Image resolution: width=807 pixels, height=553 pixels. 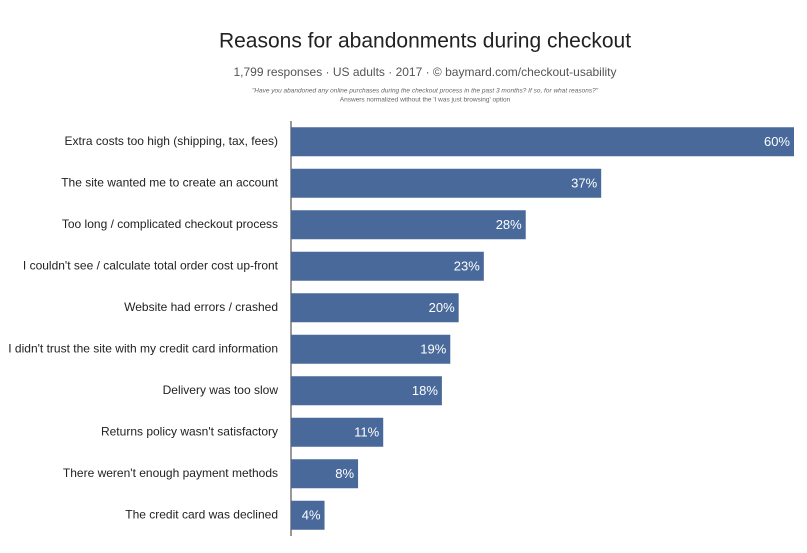 What do you see at coordinates (344, 473) in the screenshot?
I see `value-label: 8%` at bounding box center [344, 473].